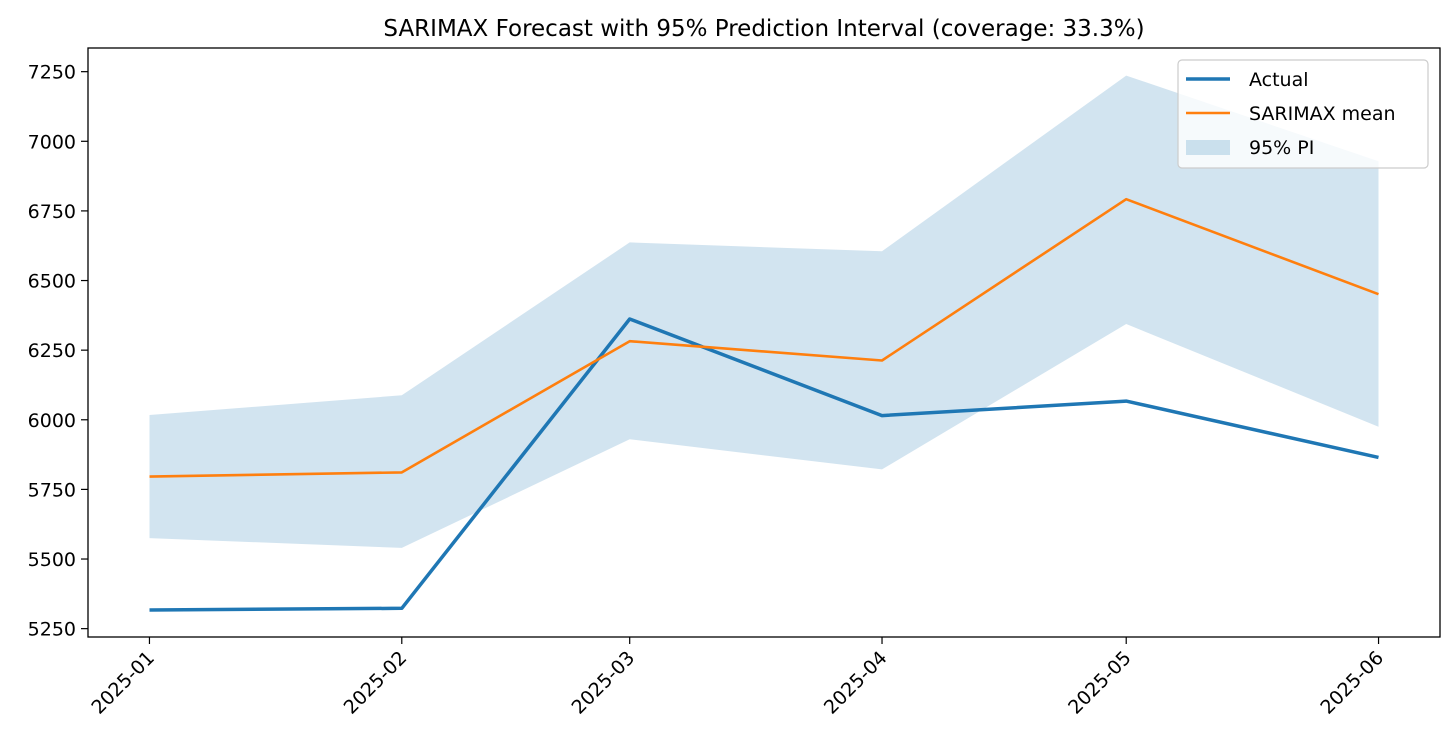  Describe the element at coordinates (1352, 683) in the screenshot. I see `x-tick-label: 2025-06` at that location.